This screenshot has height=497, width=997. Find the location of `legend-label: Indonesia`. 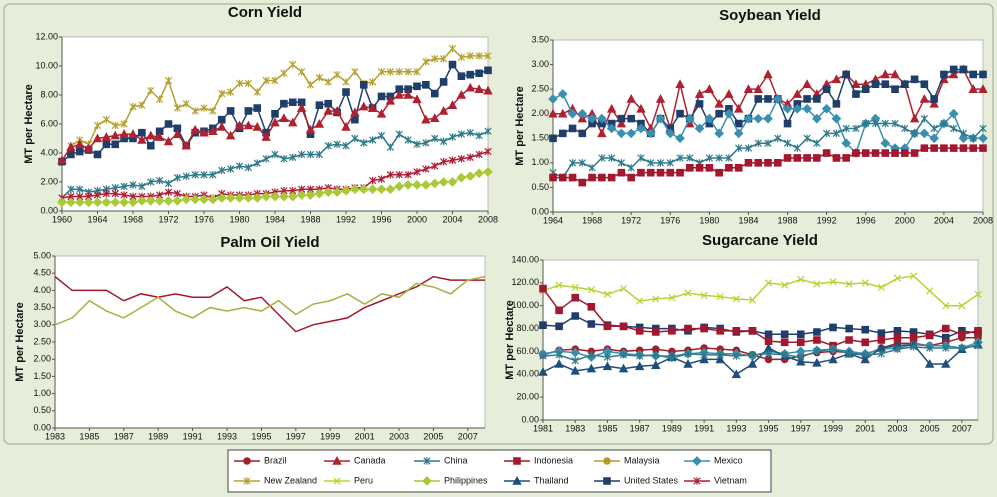

legend-label: Indonesia is located at coordinates (553, 460).